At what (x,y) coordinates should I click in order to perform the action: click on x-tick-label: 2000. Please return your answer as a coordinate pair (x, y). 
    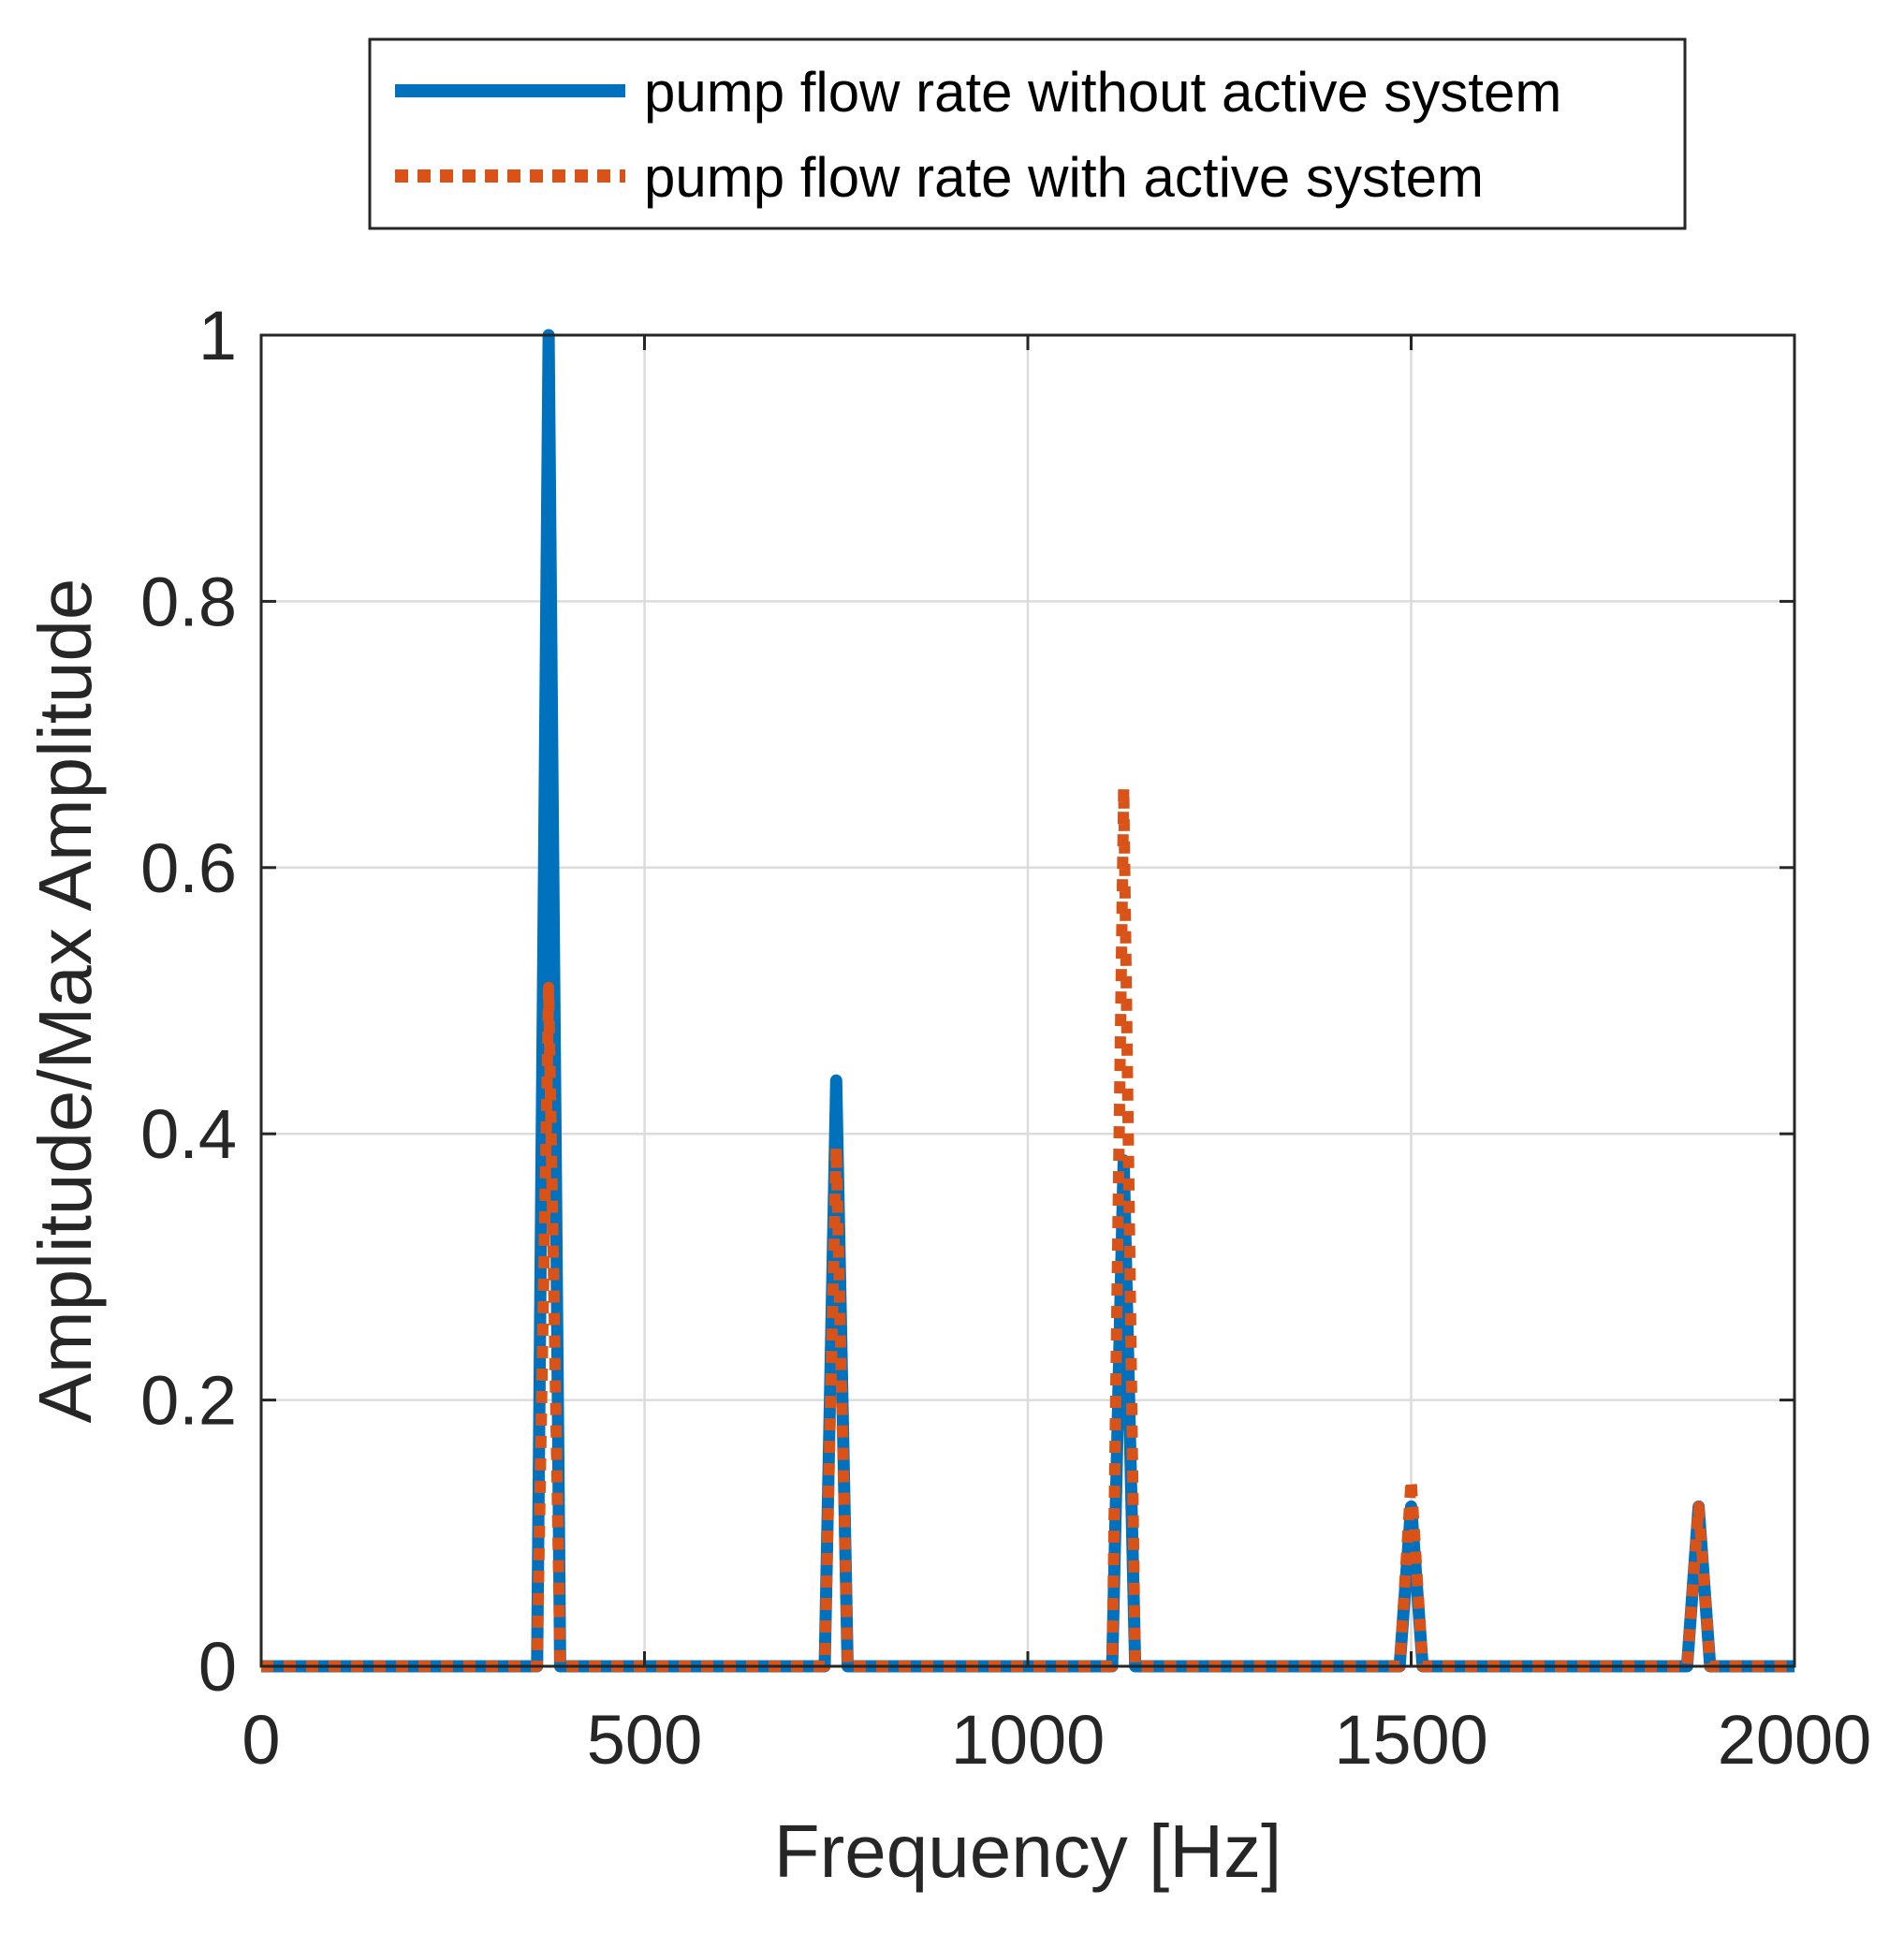
    Looking at the image, I should click on (1795, 1740).